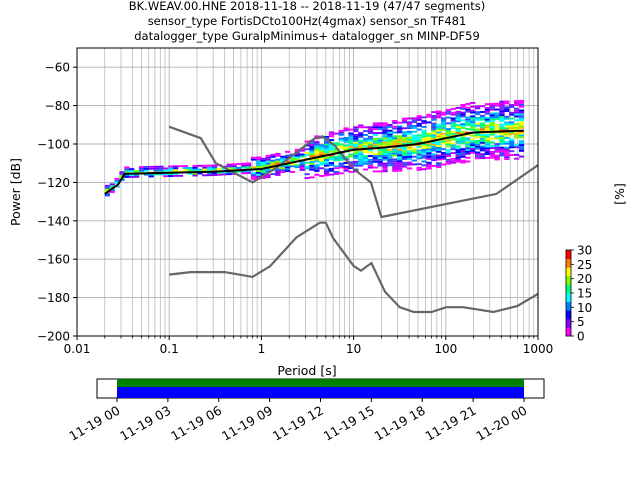  Describe the element at coordinates (298, 423) in the screenshot. I see `time-tick-label: 11-19 12` at that location.